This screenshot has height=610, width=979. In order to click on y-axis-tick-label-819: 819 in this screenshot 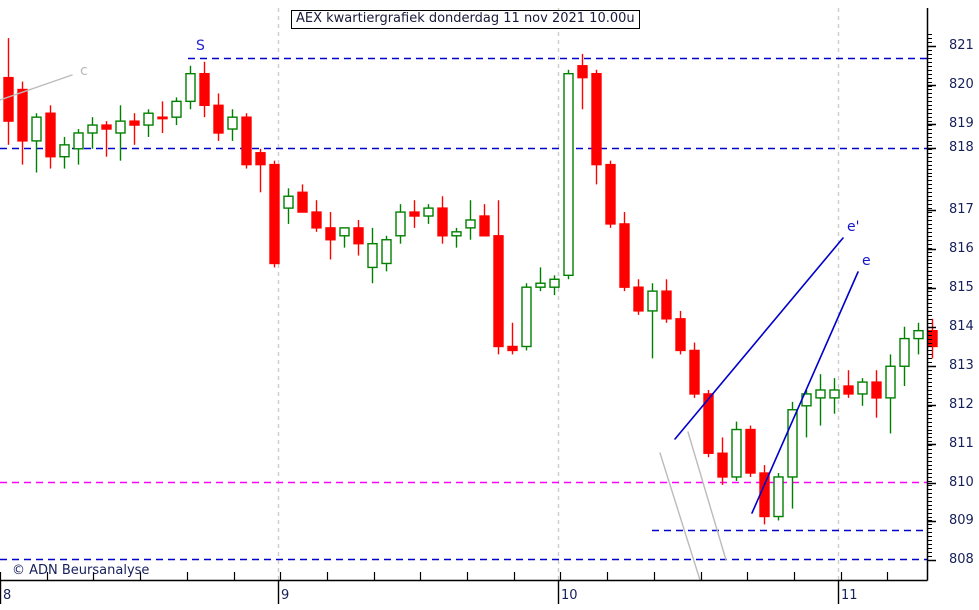, I will do `click(961, 123)`.